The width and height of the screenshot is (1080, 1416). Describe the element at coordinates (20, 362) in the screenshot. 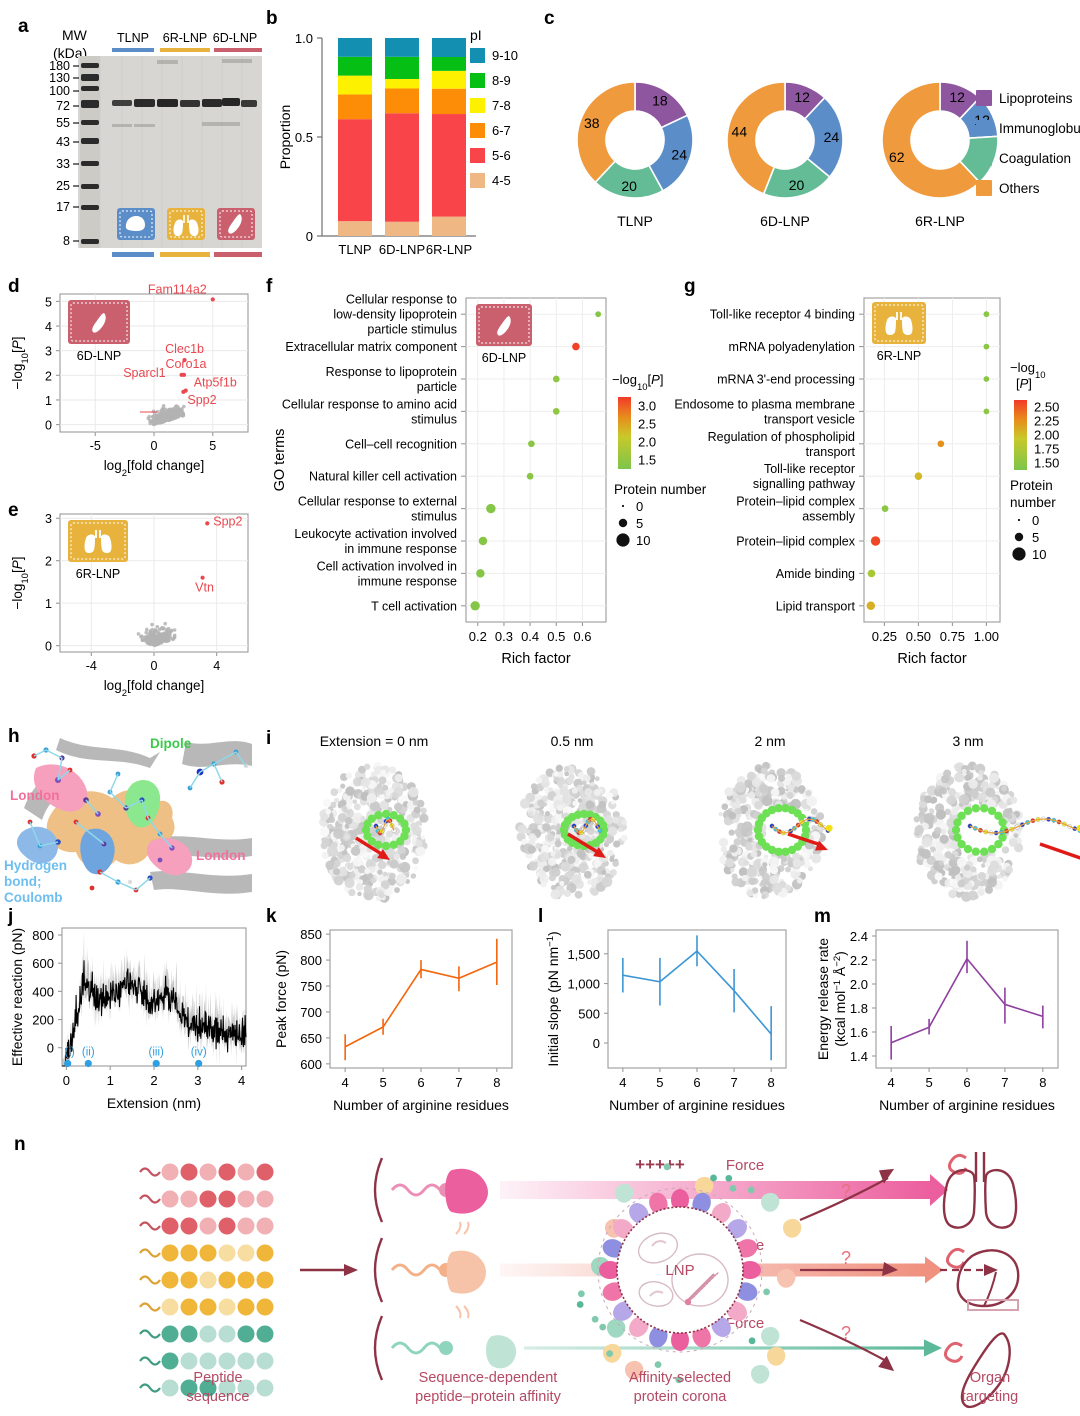

I see `volcano-ylabel: −log10[P]` at that location.